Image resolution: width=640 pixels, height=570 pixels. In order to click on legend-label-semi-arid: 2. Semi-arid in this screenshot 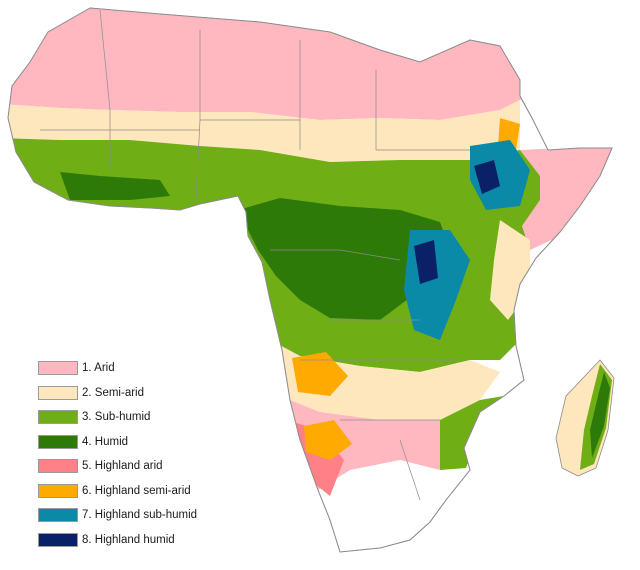, I will do `click(113, 392)`.